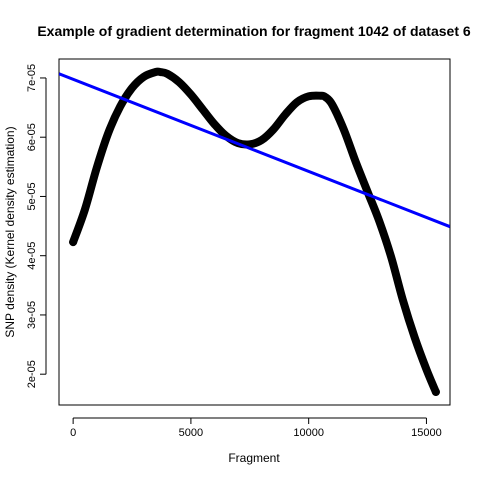  Describe the element at coordinates (36, 226) in the screenshot. I see `y-axis: 2e-05 3e-05 4e-05 5e-05 6e-05 7e-05` at that location.